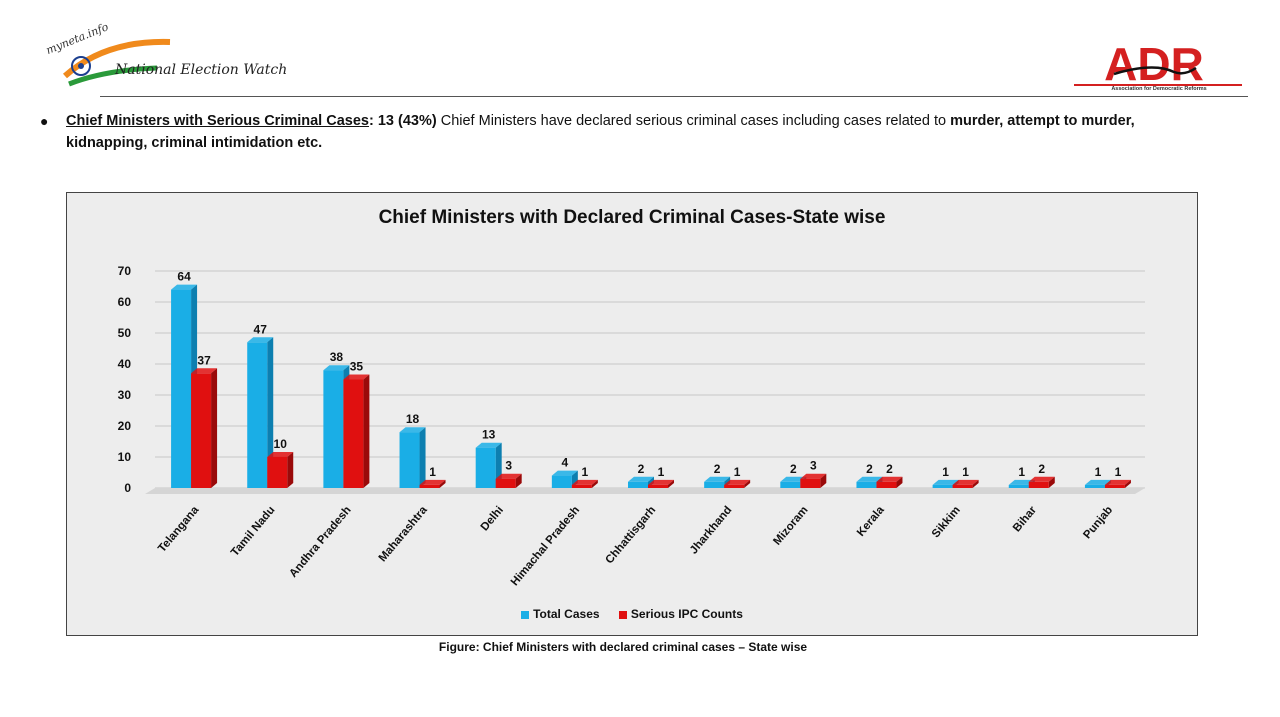 The height and width of the screenshot is (717, 1280). I want to click on adr-logo: ADR Association for Democratic Reforms, so click(1159, 67).